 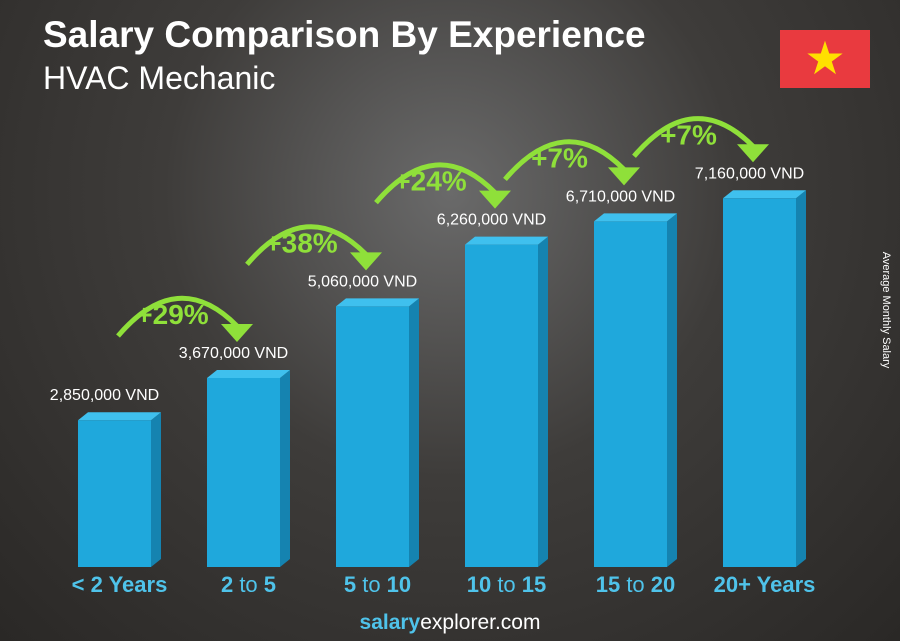 What do you see at coordinates (430, 181) in the screenshot?
I see `change-label: +24%` at bounding box center [430, 181].